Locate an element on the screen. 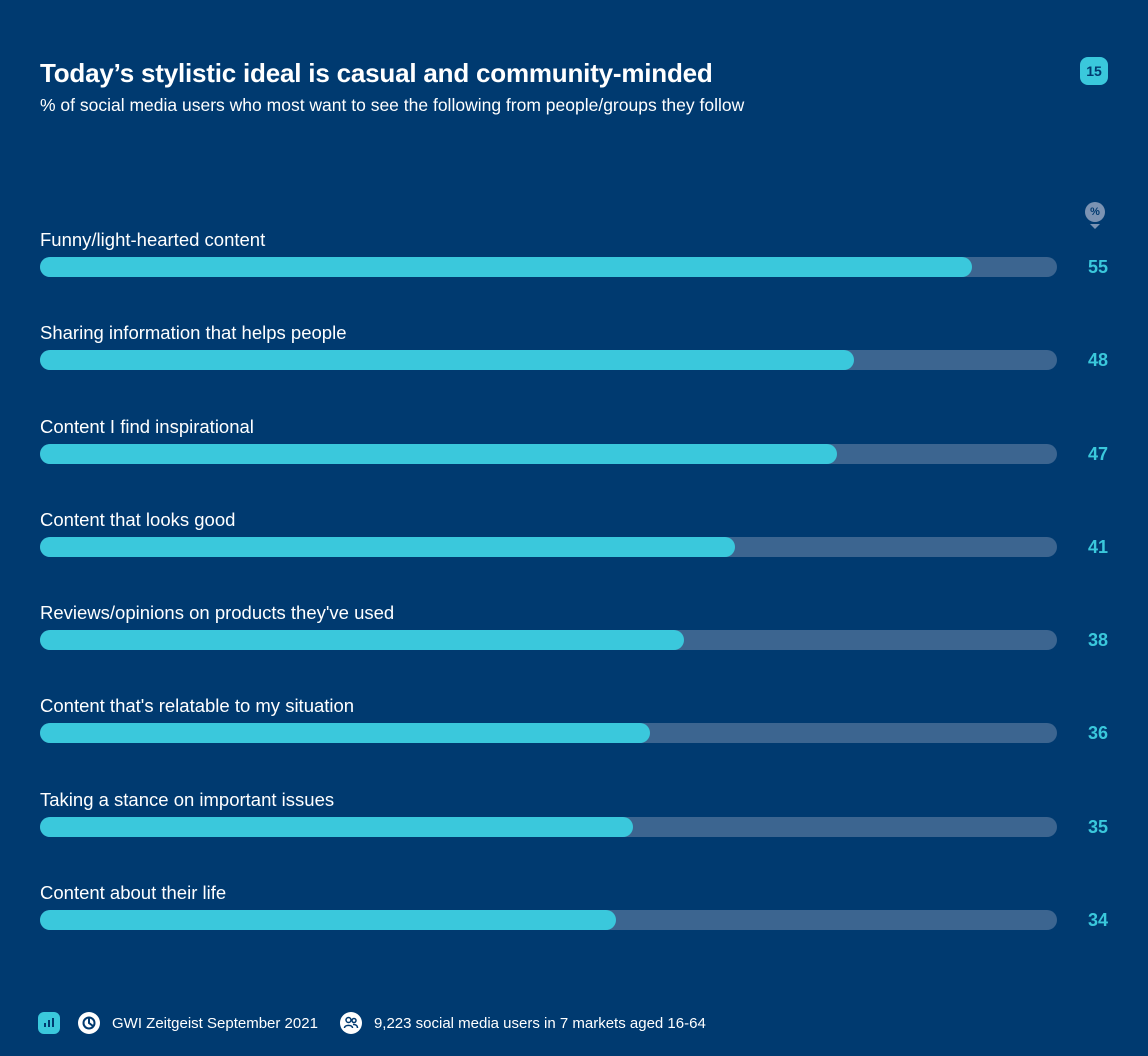  bar-row: Content about their life 34 is located at coordinates (575, 927).